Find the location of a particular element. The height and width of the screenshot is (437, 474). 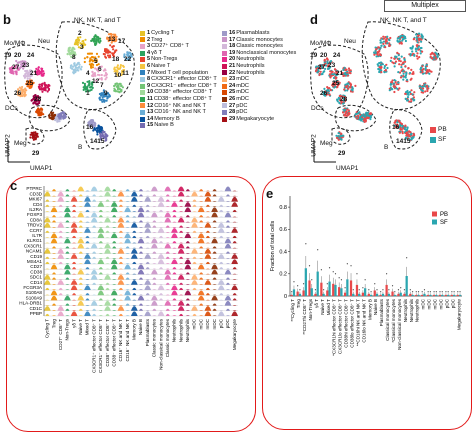

gene-label: CD4 is located at coordinates (38, 204).